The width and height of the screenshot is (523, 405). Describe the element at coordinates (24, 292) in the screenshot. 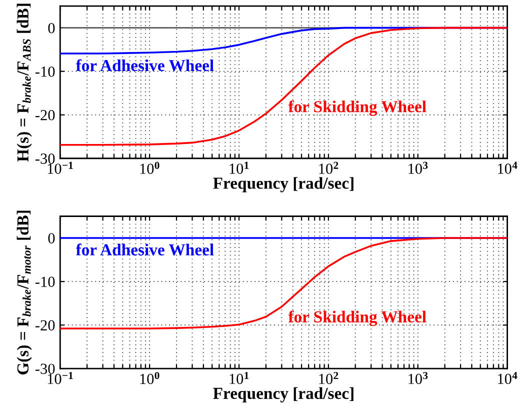

I see `y-axis-title: G(s) = F$_{brake}$/F$_{motor}$ [dB]` at that location.